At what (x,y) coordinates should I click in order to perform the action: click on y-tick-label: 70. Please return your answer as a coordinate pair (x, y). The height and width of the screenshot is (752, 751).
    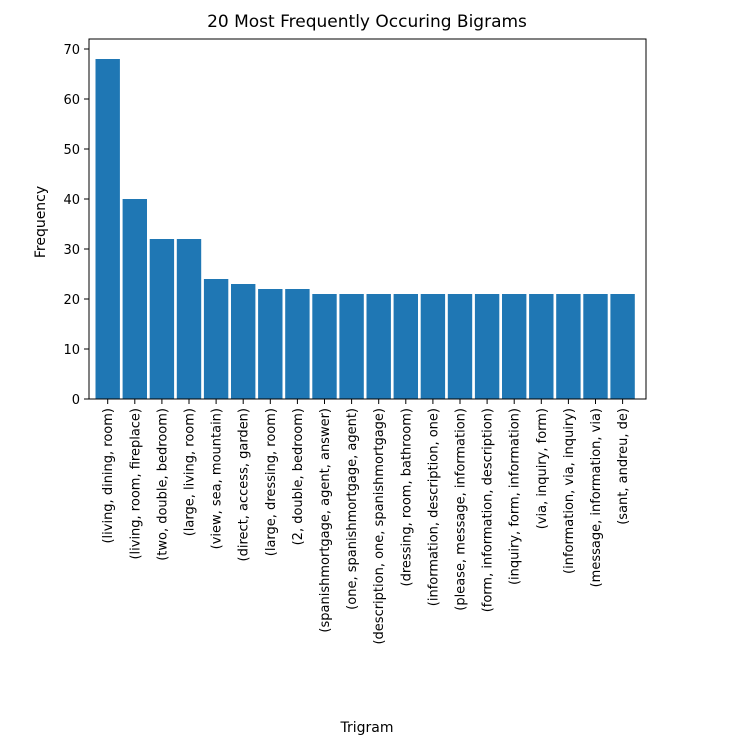
    Looking at the image, I should click on (71, 50).